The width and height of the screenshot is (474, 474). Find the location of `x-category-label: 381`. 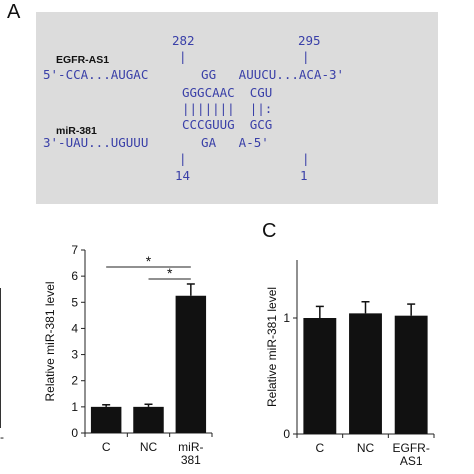

x-category-label: 381 is located at coordinates (191, 460).